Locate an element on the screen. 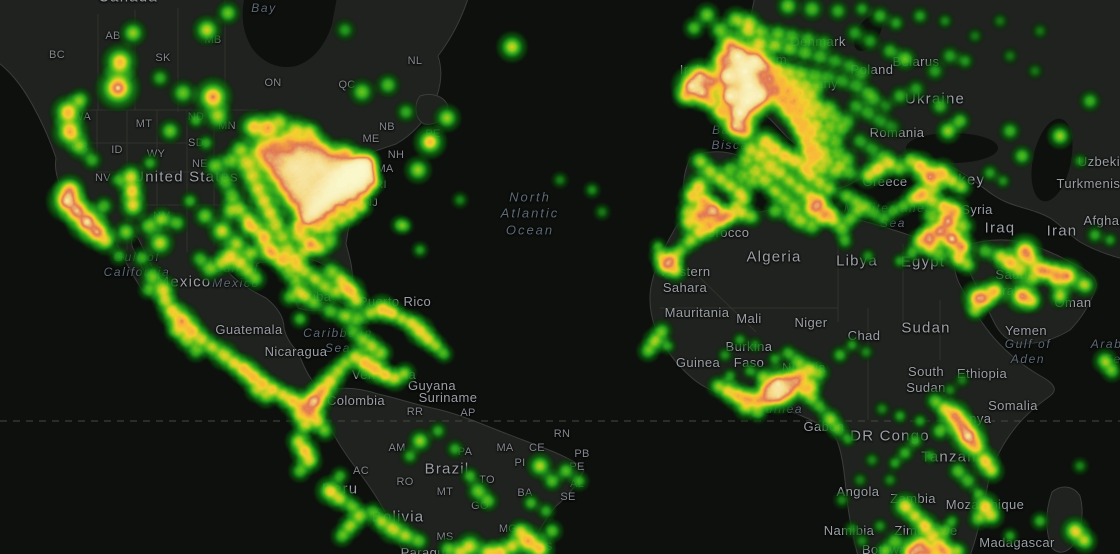 The height and width of the screenshot is (554, 1120). map-label-turkey: Turkey is located at coordinates (959, 180).